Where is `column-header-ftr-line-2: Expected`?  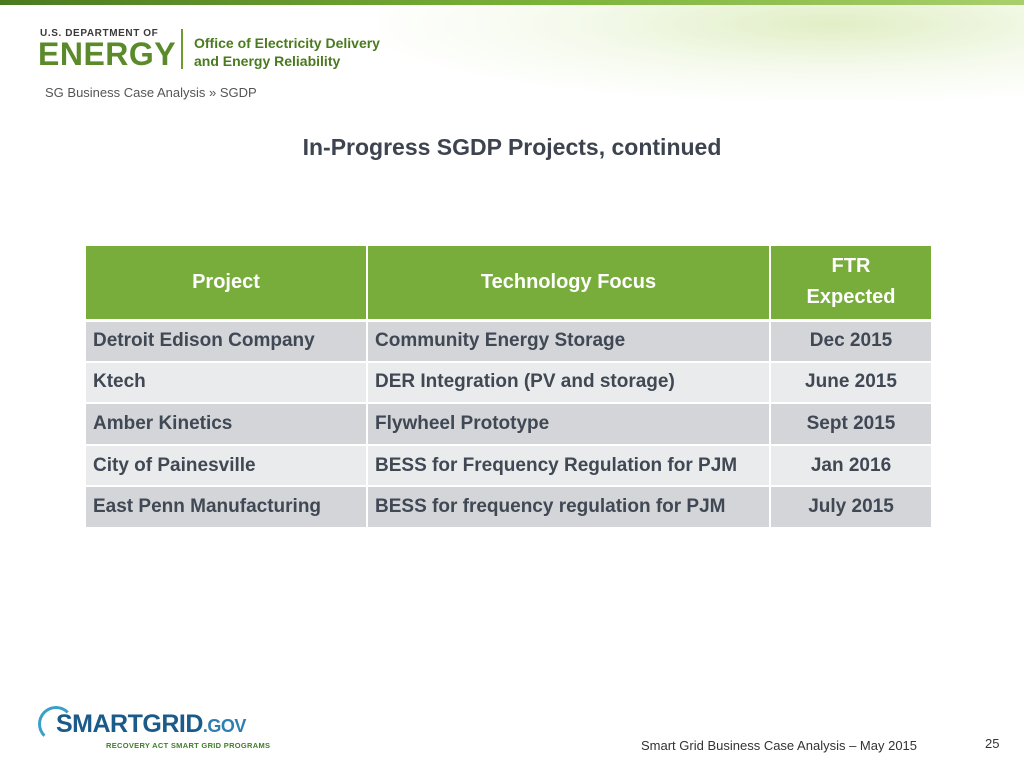
column-header-ftr-line-2: Expected is located at coordinates (851, 297).